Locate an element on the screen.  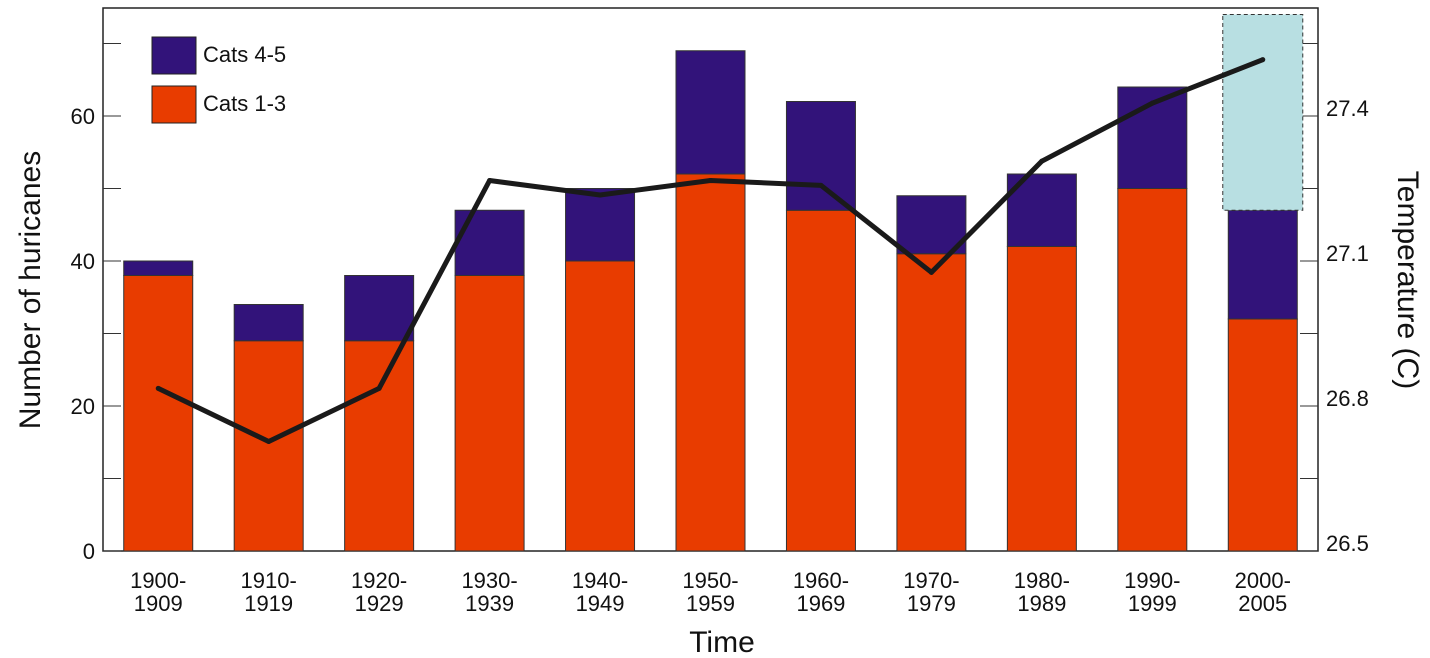
y2-tick-label: 27.4 is located at coordinates (1347, 108).